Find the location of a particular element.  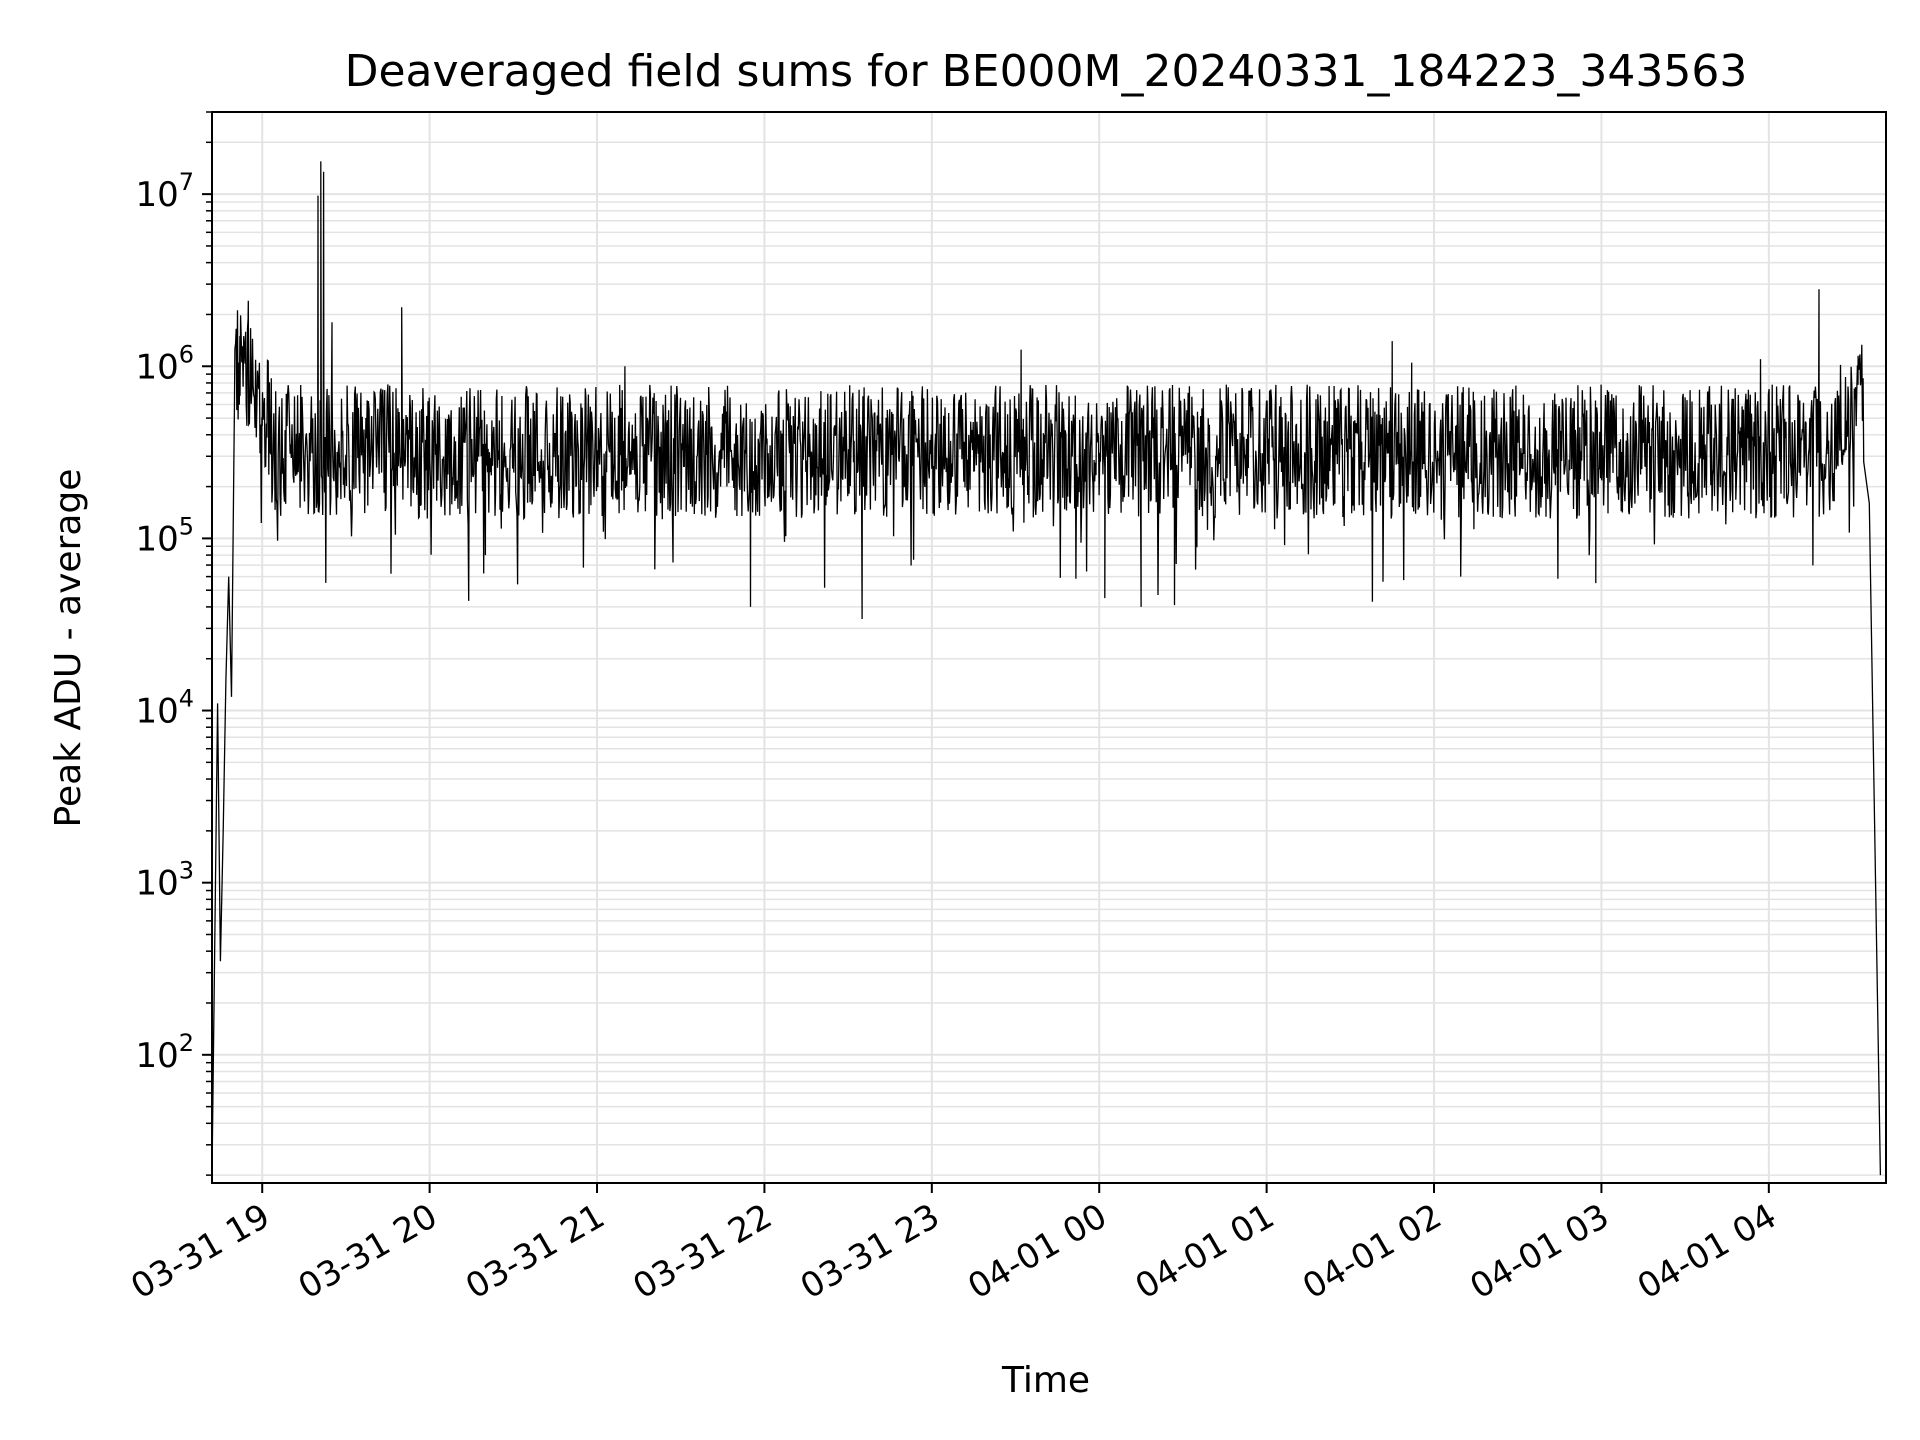

y-tick-label: 10⁶ is located at coordinates (164, 363).